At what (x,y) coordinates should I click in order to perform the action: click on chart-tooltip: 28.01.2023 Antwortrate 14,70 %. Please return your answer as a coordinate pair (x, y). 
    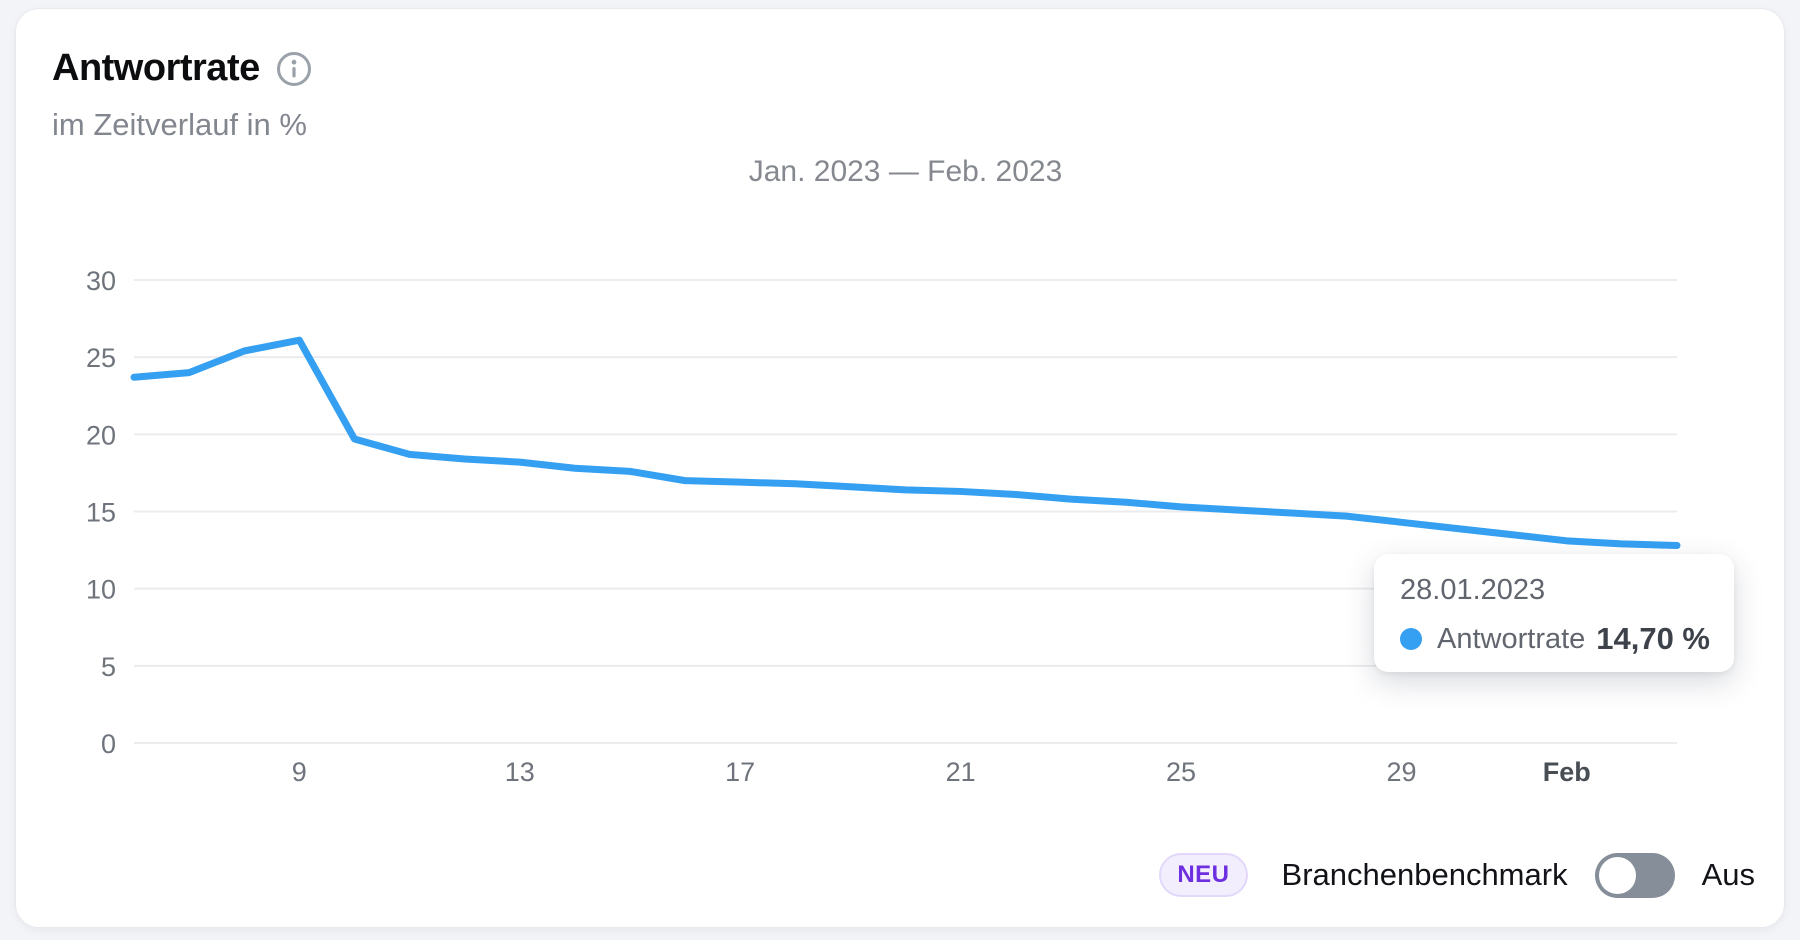
    Looking at the image, I should click on (1554, 613).